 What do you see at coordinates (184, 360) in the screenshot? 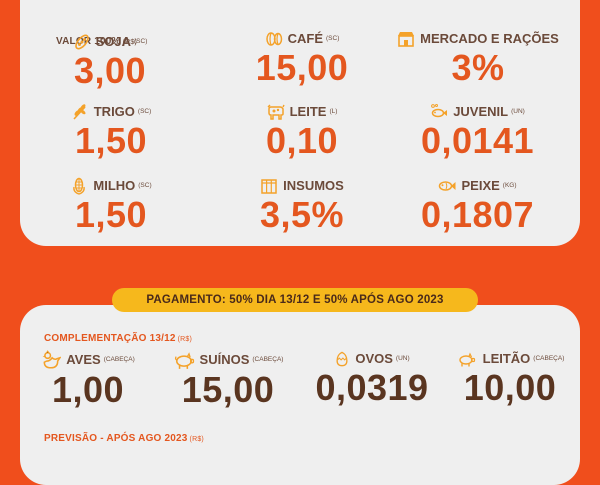
I see `pig-icon` at bounding box center [184, 360].